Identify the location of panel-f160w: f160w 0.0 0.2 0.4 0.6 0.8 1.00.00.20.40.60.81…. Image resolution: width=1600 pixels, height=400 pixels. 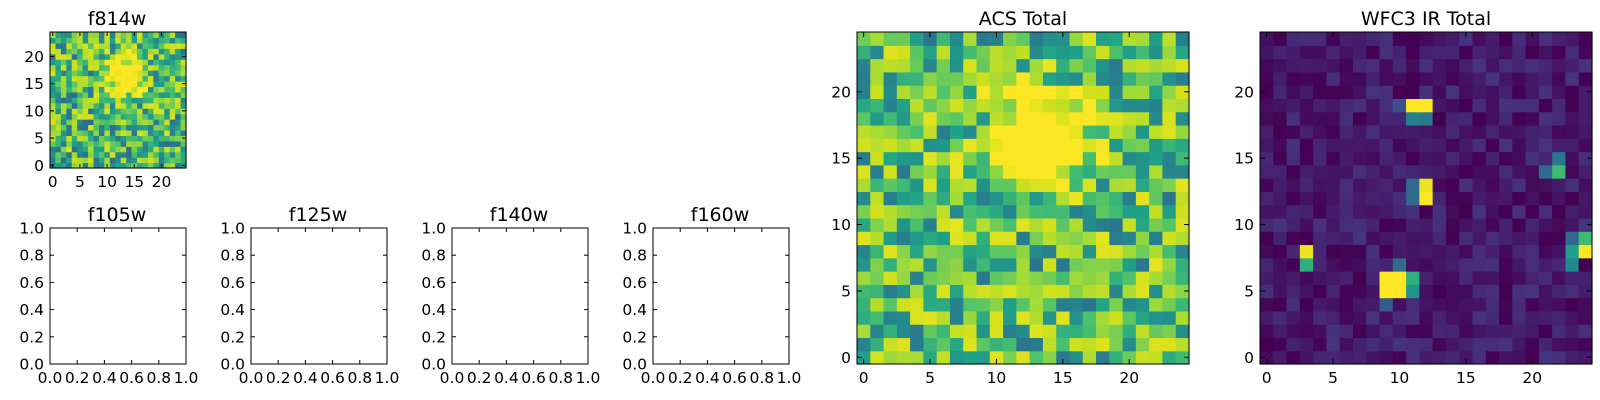
(711, 295).